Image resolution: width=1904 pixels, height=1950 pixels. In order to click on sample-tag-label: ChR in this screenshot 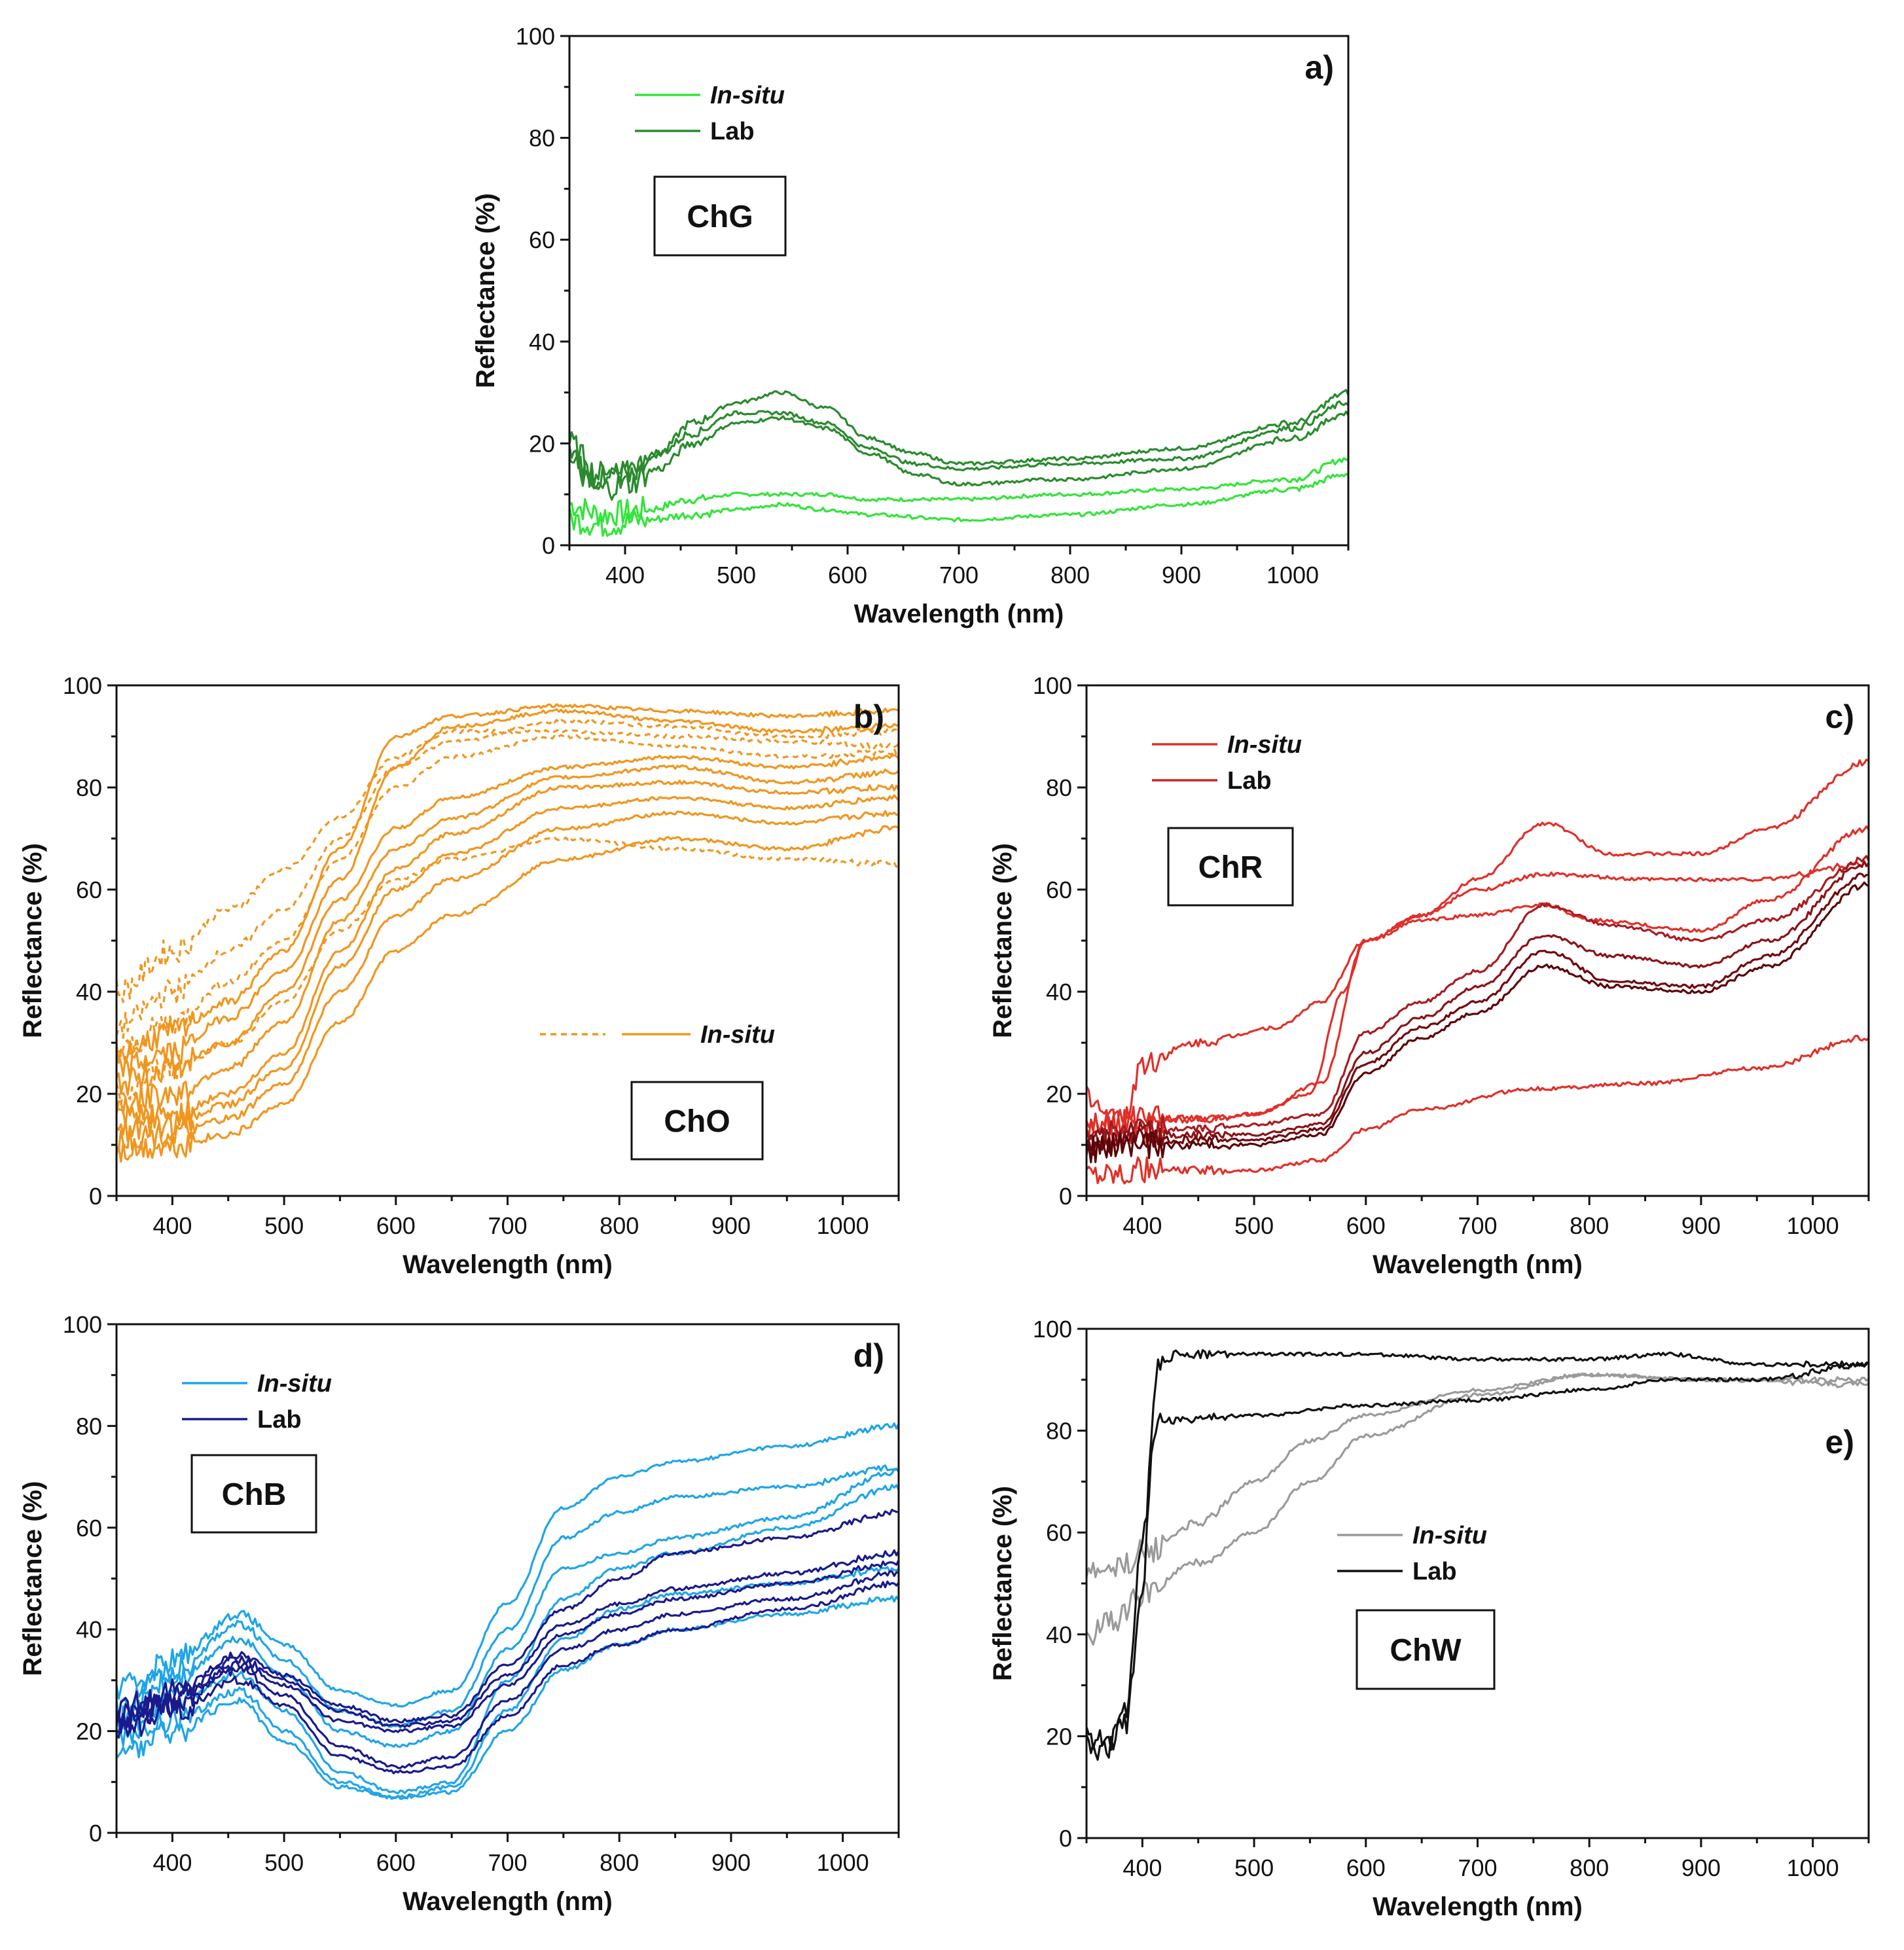, I will do `click(1230, 867)`.